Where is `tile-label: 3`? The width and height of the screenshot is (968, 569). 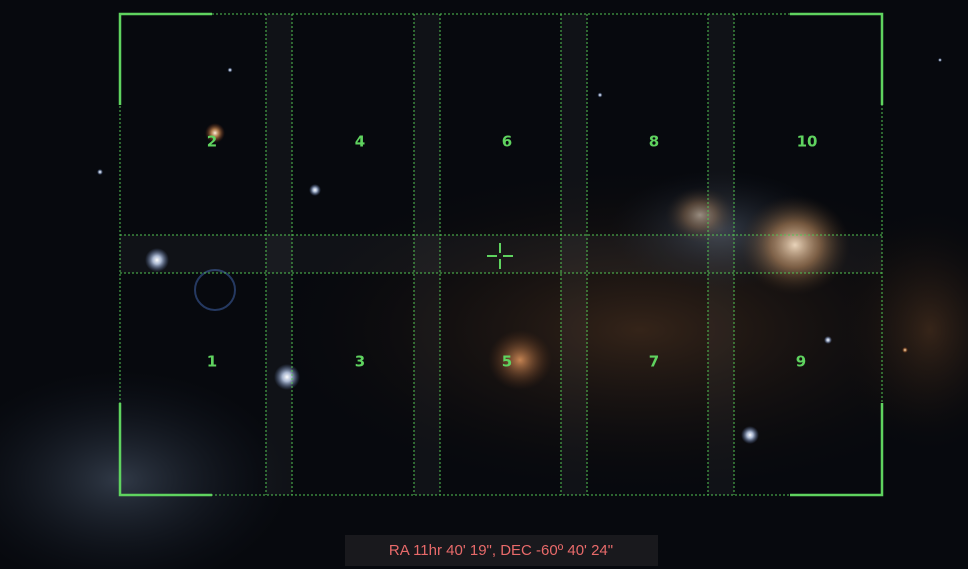
tile-label: 3 is located at coordinates (360, 362).